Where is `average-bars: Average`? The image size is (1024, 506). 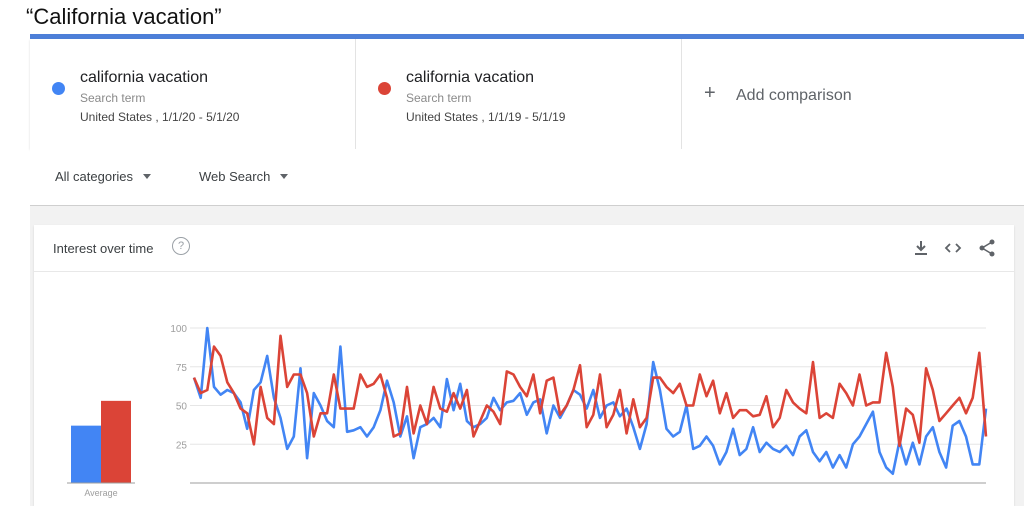
average-bars: Average is located at coordinates (101, 449).